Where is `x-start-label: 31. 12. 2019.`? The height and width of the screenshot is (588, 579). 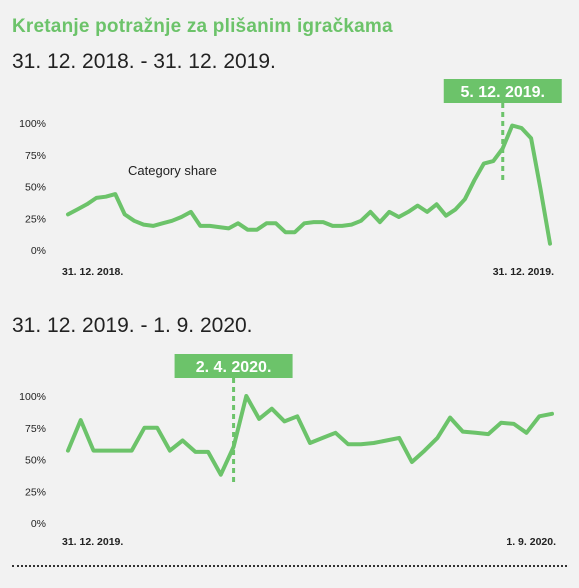
x-start-label: 31. 12. 2019. is located at coordinates (92, 542).